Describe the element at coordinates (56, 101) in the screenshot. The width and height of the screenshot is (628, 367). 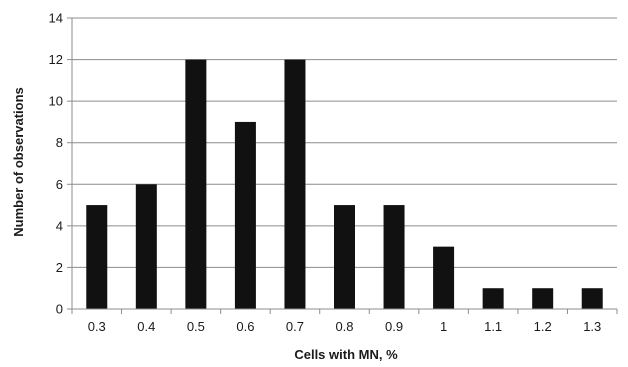
I see `y-tick-label: 10` at that location.